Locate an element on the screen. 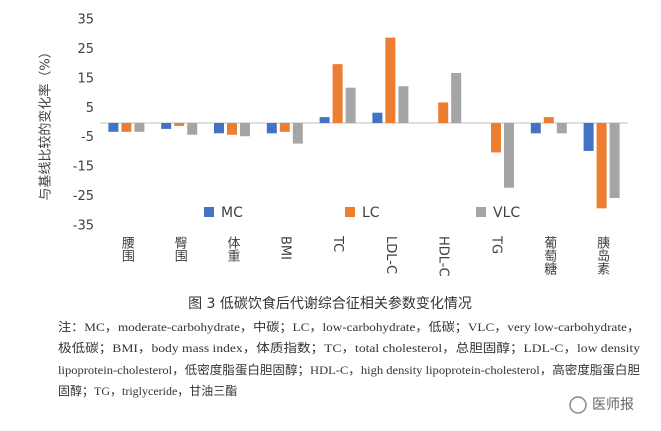  legend-label: VLC is located at coordinates (506, 213).